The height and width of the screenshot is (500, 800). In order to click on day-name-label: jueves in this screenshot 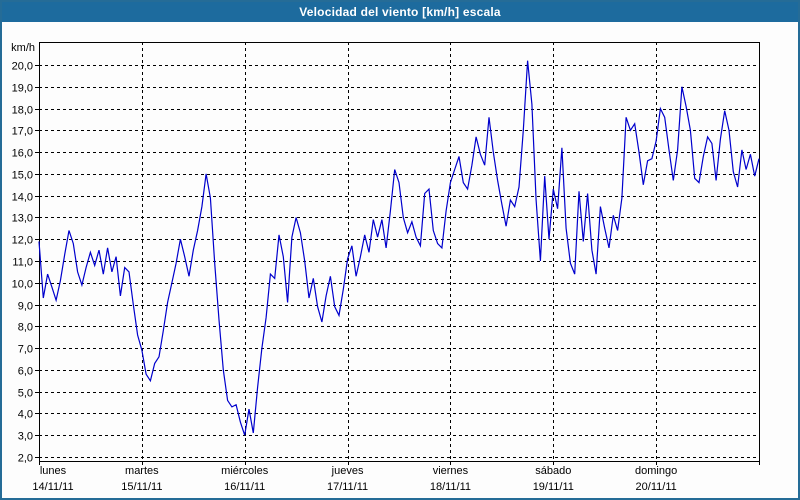, I will do `click(347, 471)`.